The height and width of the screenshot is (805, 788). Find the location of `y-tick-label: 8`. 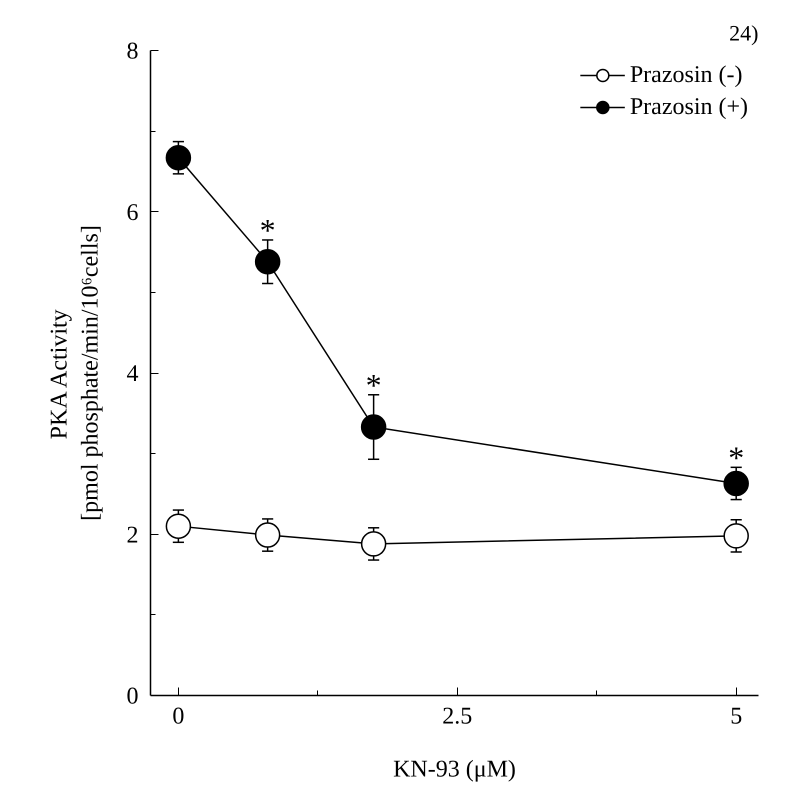

y-tick-label: 8 is located at coordinates (132, 51).